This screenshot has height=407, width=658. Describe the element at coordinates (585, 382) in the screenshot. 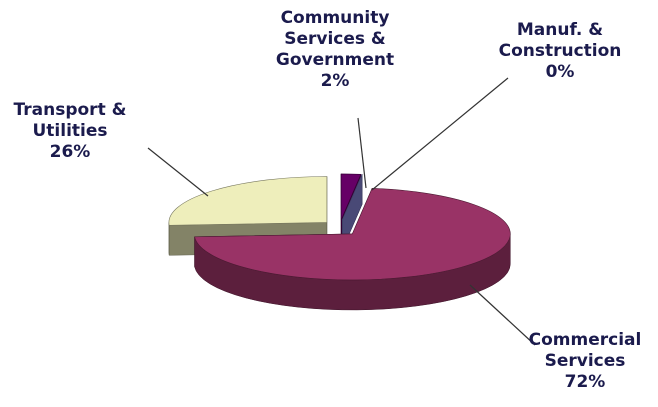

I see `value-label: 72%` at that location.